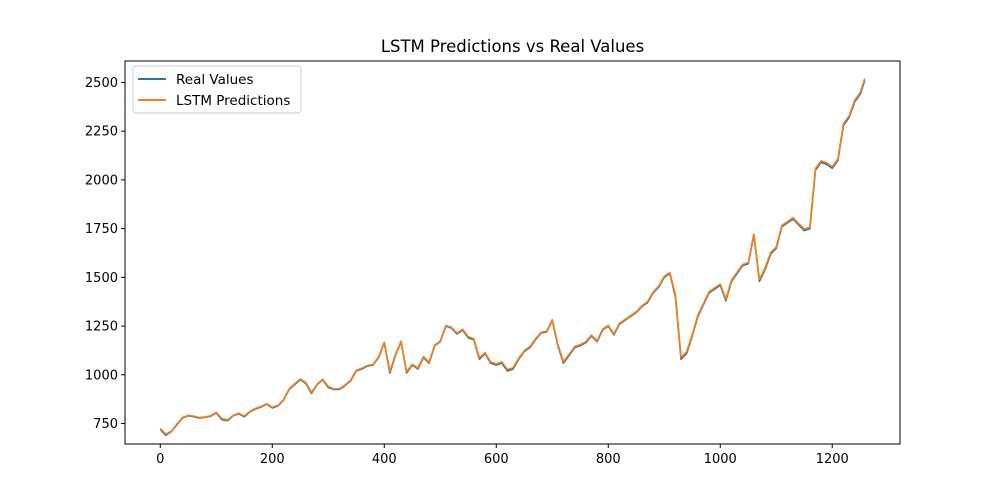  What do you see at coordinates (384, 459) in the screenshot?
I see `x-tick-label: 400` at bounding box center [384, 459].